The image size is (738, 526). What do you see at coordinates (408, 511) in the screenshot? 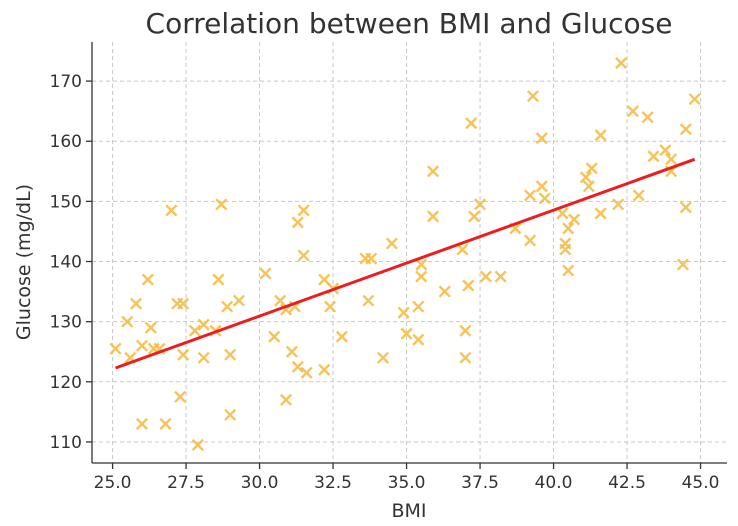
I see `x-axis-label: BMI` at bounding box center [408, 511].